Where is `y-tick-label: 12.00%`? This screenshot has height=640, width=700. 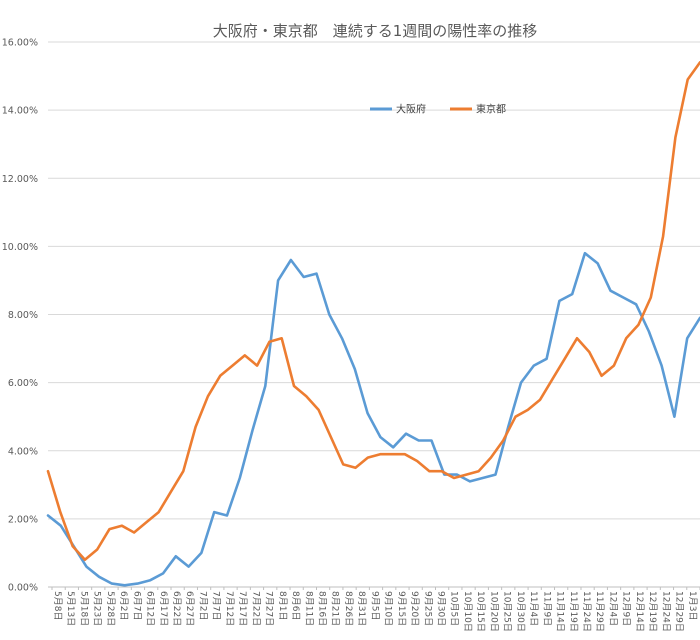
y-tick-label: 12.00% is located at coordinates (20, 179).